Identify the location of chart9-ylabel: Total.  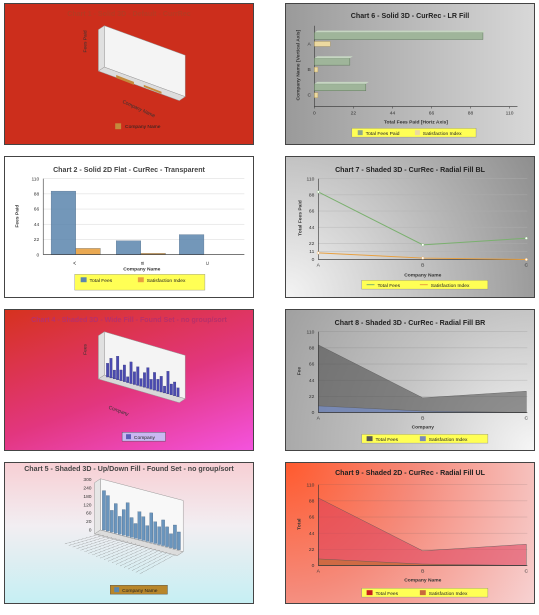
(300, 524).